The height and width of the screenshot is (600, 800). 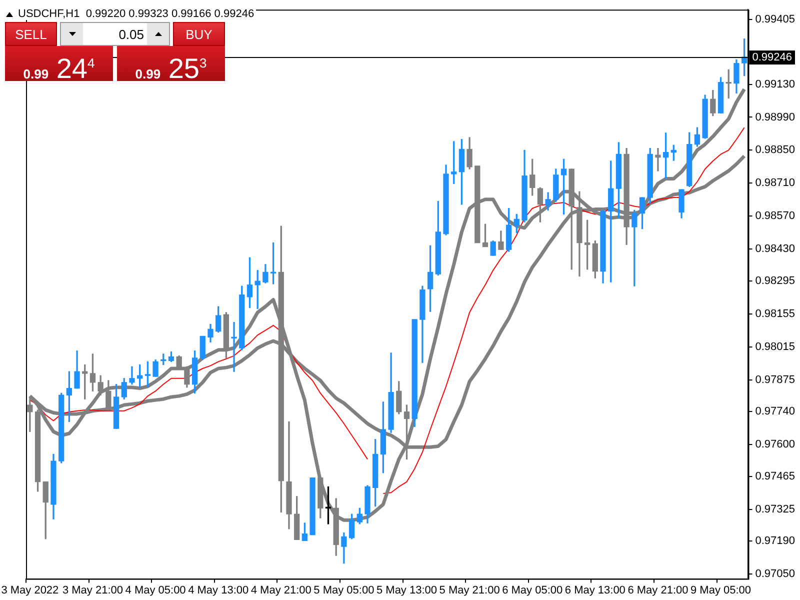 I want to click on annotation: 0.05, so click(x=131, y=35).